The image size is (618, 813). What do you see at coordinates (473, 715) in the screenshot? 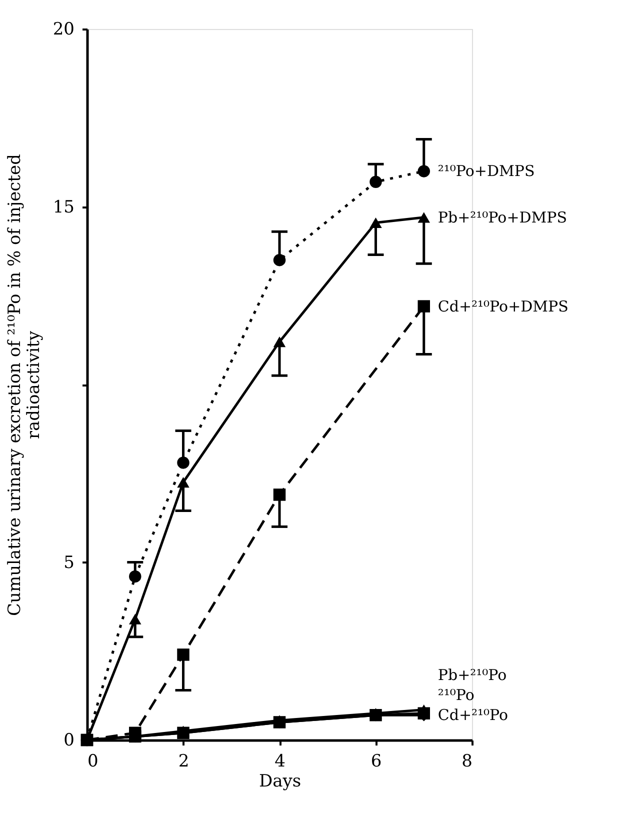
I see `series-label: Cd+²¹⁰Po` at bounding box center [473, 715].